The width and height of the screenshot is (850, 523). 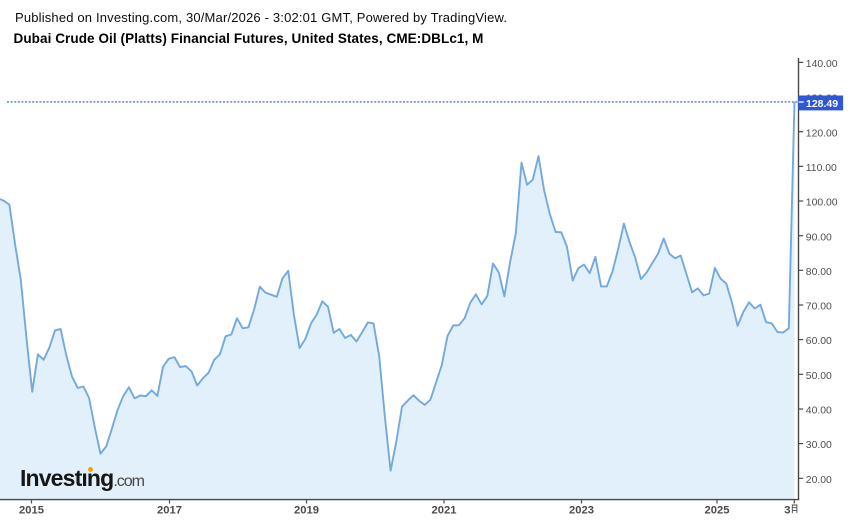 I want to click on svg-text: 70.00, so click(x=819, y=307).